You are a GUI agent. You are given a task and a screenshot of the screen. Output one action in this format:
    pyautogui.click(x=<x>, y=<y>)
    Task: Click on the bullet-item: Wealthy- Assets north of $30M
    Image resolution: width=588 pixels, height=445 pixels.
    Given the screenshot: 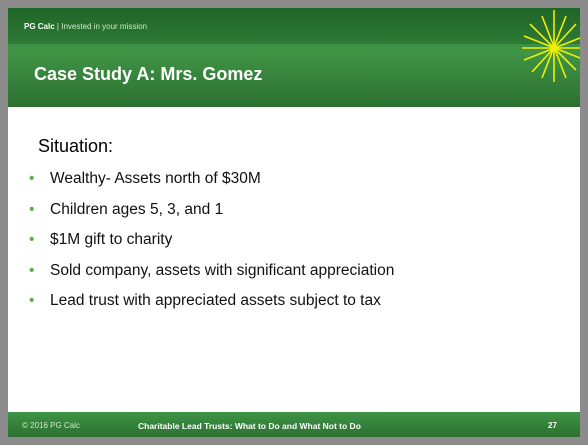 What is the action you would take?
    pyautogui.click(x=210, y=185)
    